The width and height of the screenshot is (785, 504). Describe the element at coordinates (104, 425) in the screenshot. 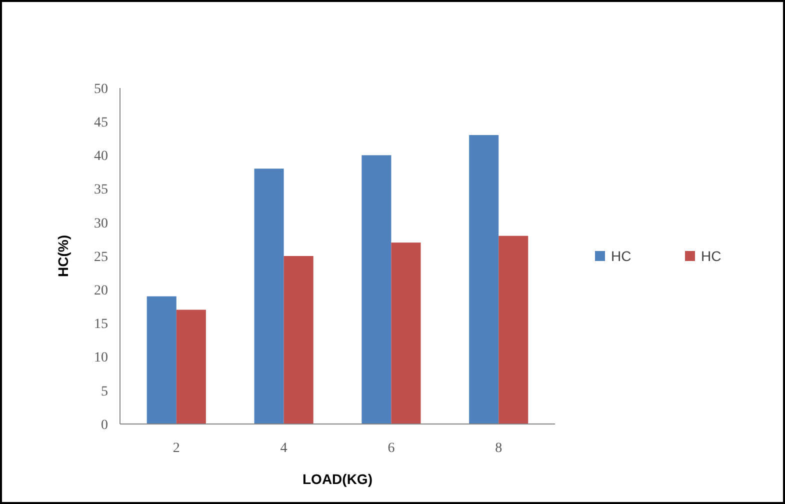

I see `y-tick-label: 0` at that location.